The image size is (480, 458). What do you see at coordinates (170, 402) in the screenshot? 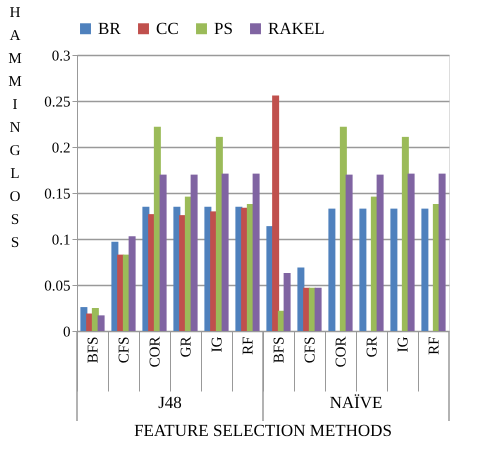
I see `text: J48` at bounding box center [170, 402].